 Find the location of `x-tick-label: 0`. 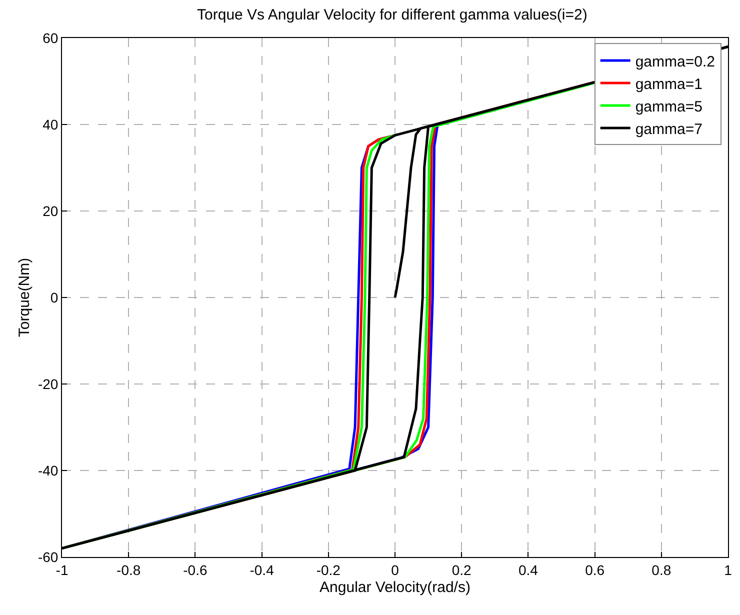

x-tick-label: 0 is located at coordinates (395, 570).